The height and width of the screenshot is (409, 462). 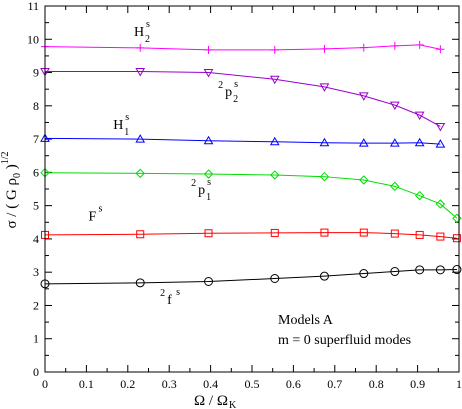 What do you see at coordinates (36, 206) in the screenshot?
I see `y-tick-label: 5` at bounding box center [36, 206].